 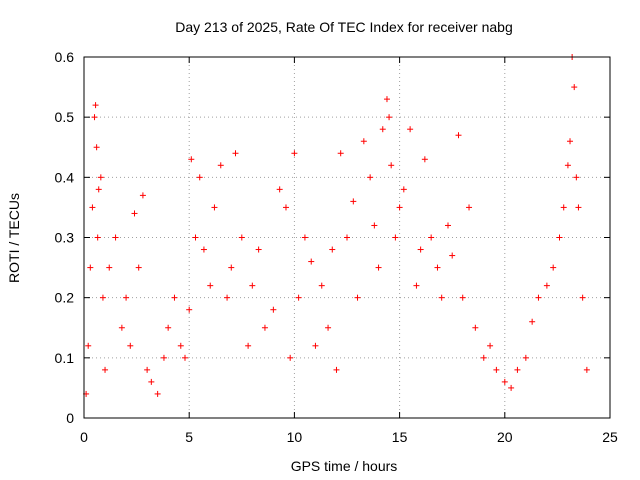 I want to click on y-tick-label: 0.6, so click(x=65, y=57).